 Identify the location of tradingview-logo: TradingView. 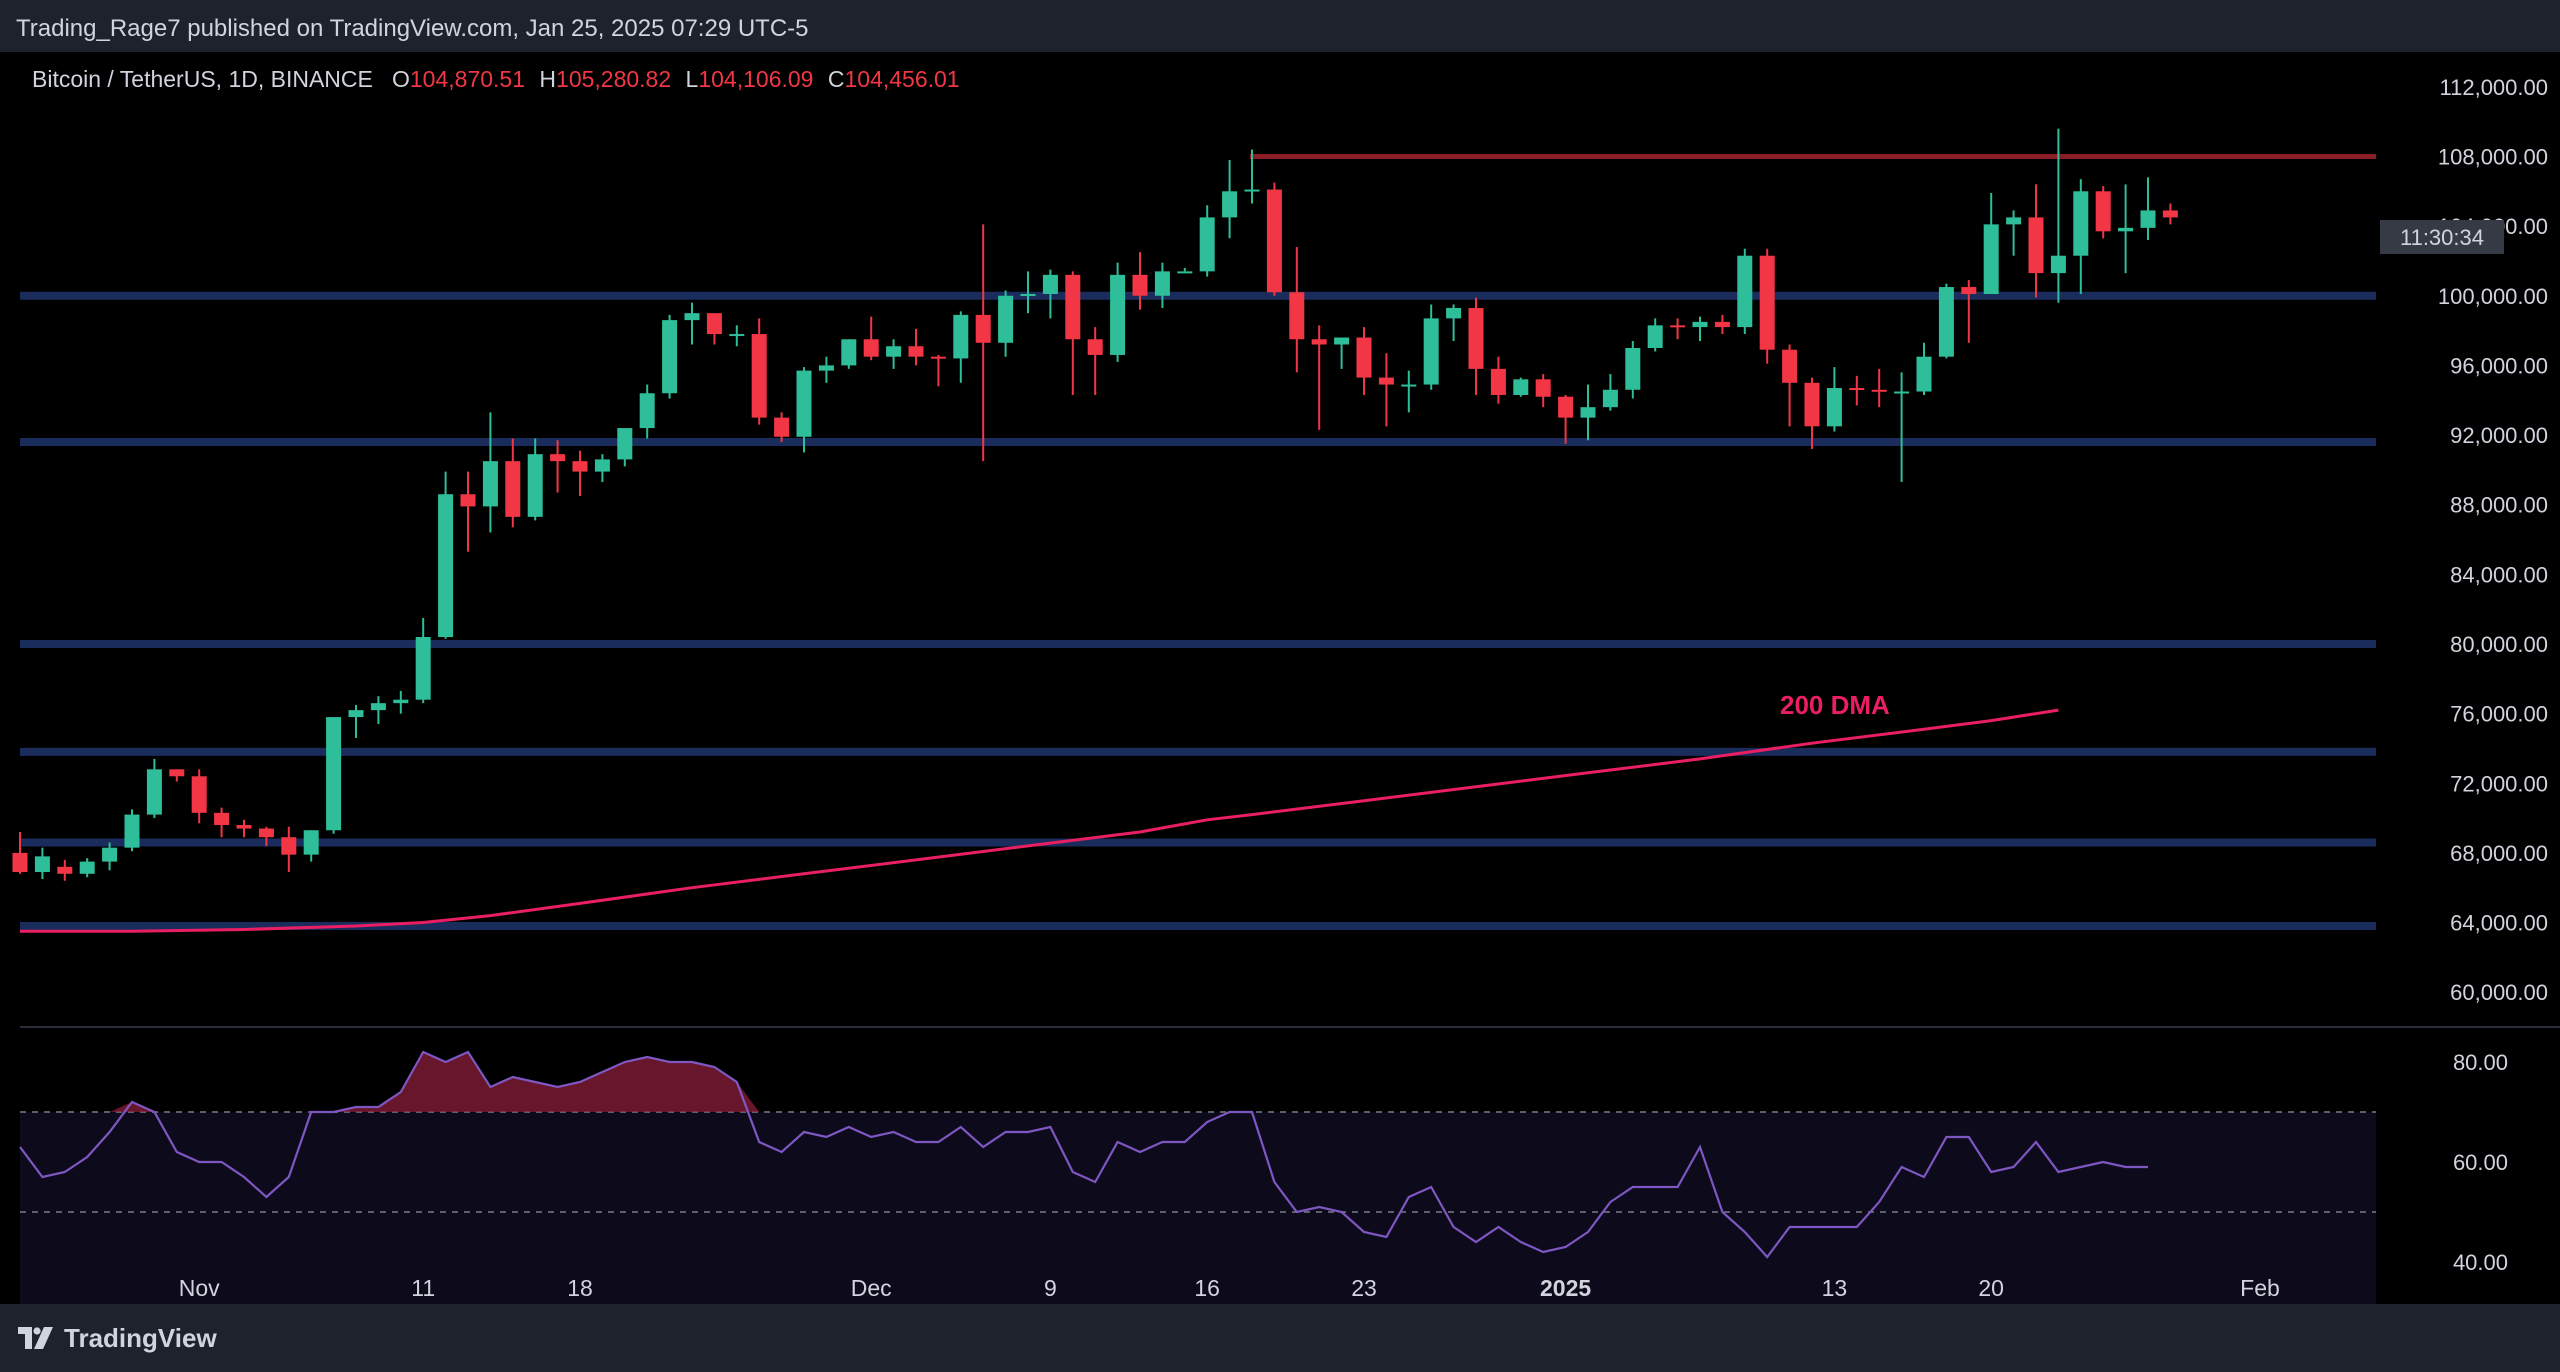
(117, 1338).